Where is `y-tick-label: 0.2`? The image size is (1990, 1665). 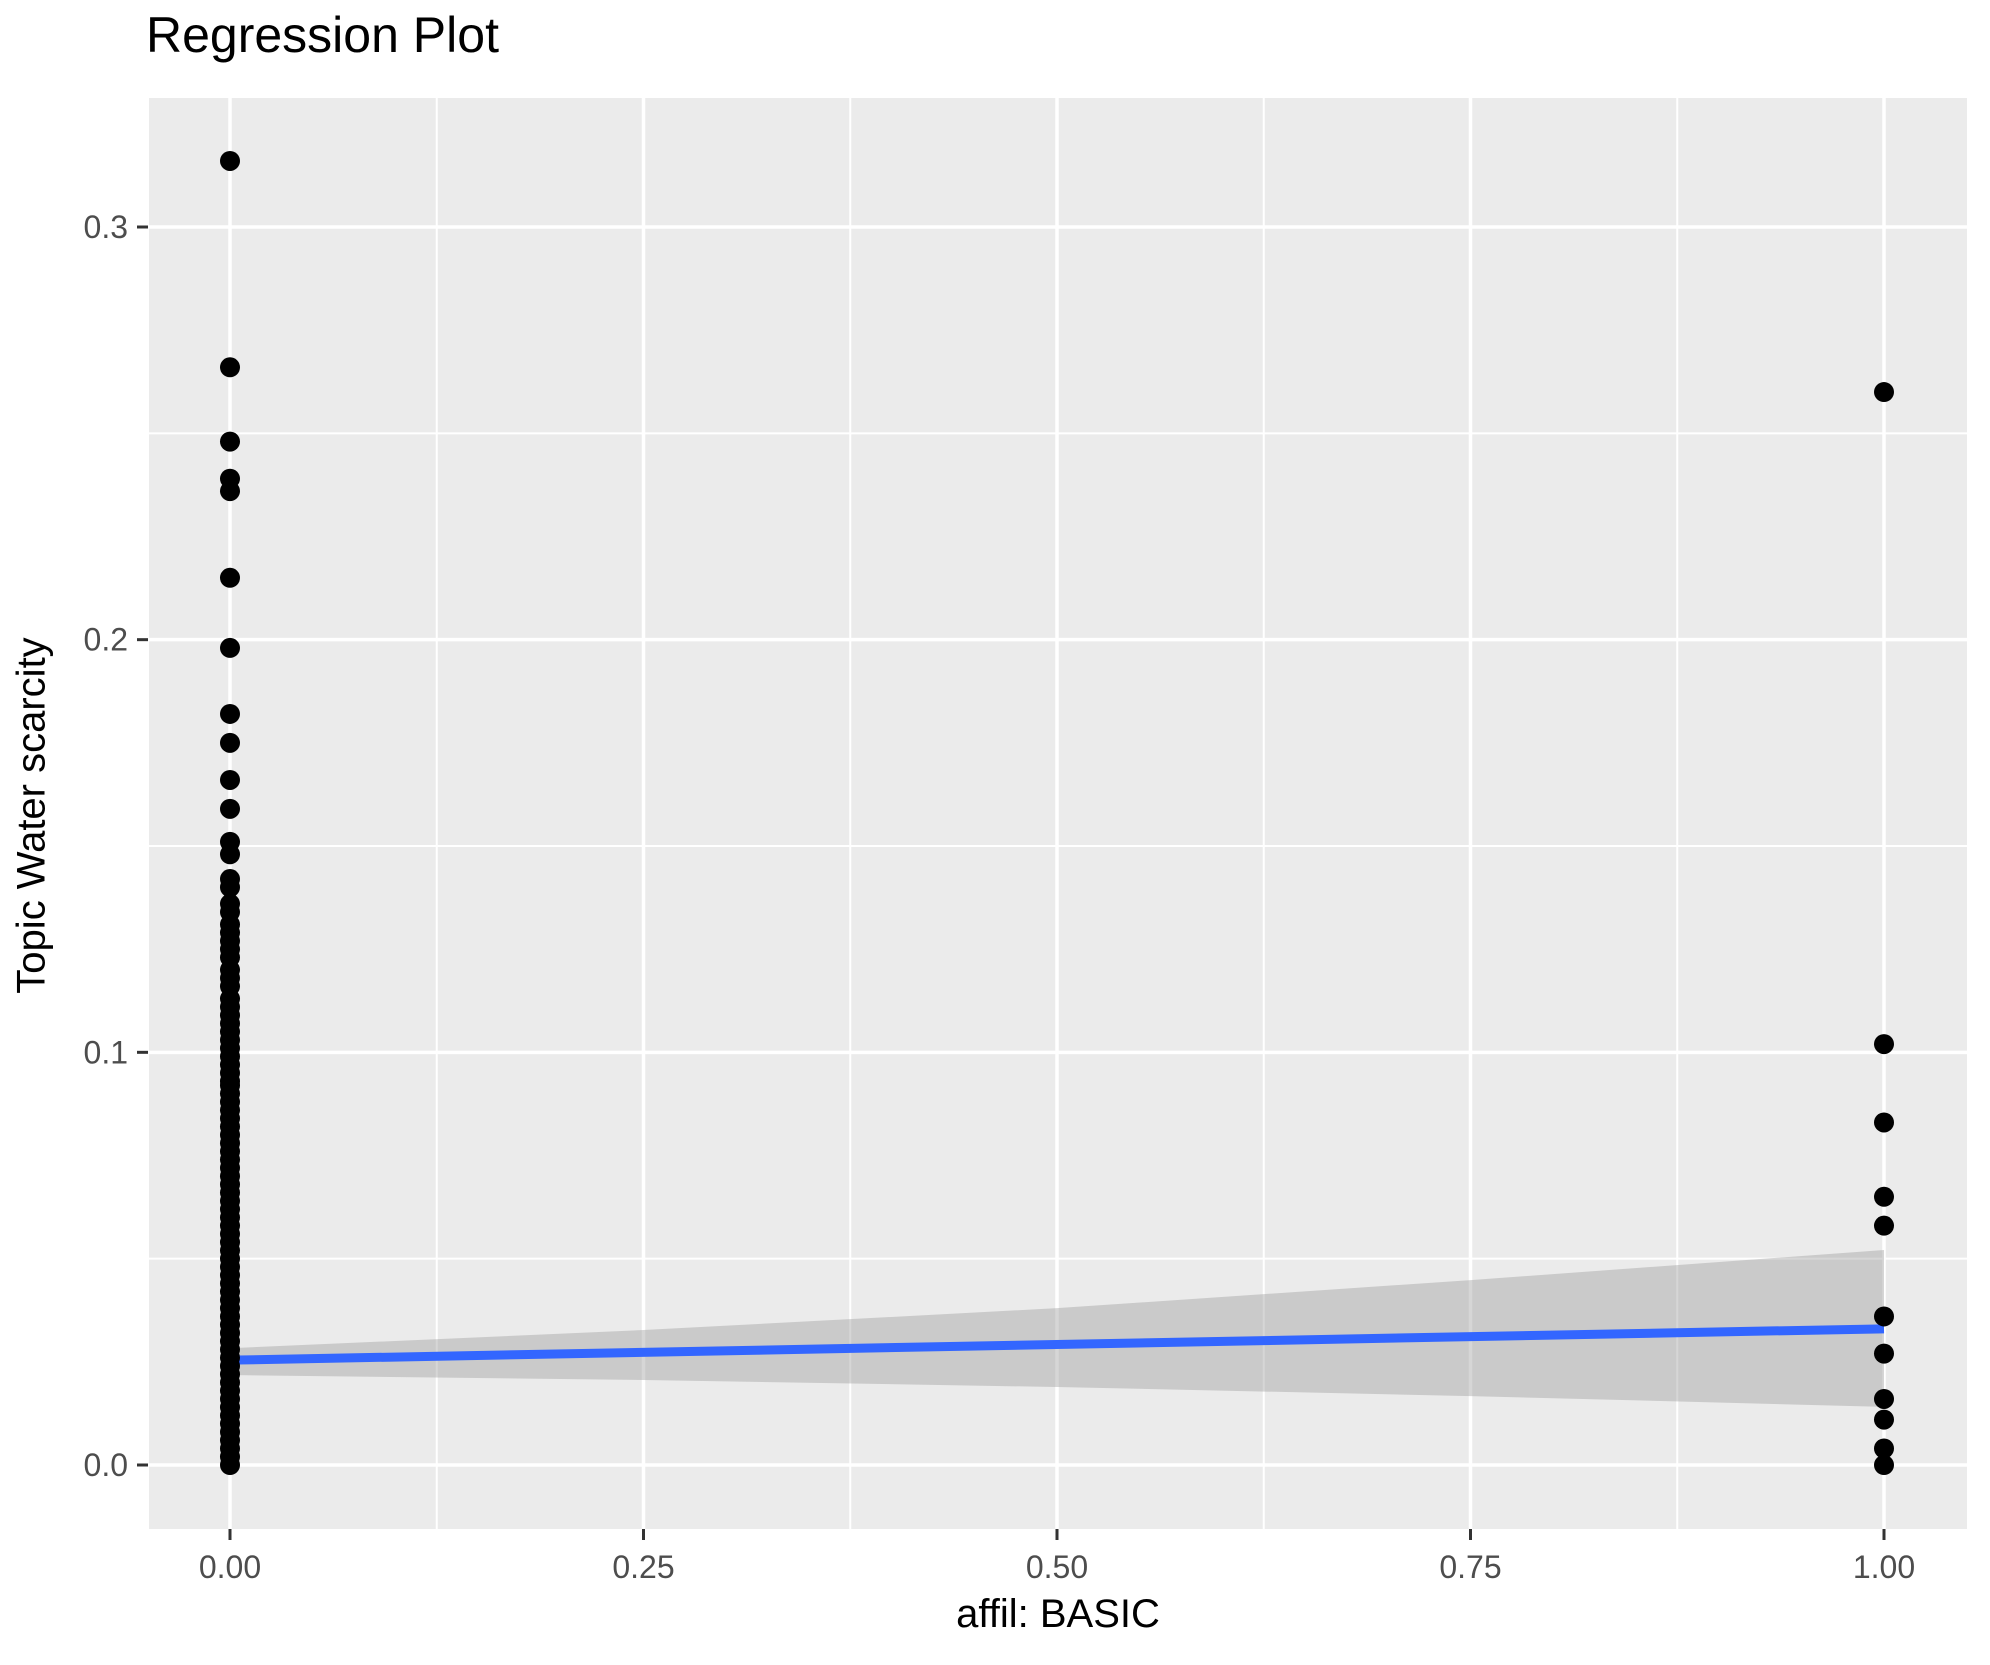 y-tick-label: 0.2 is located at coordinates (106, 640).